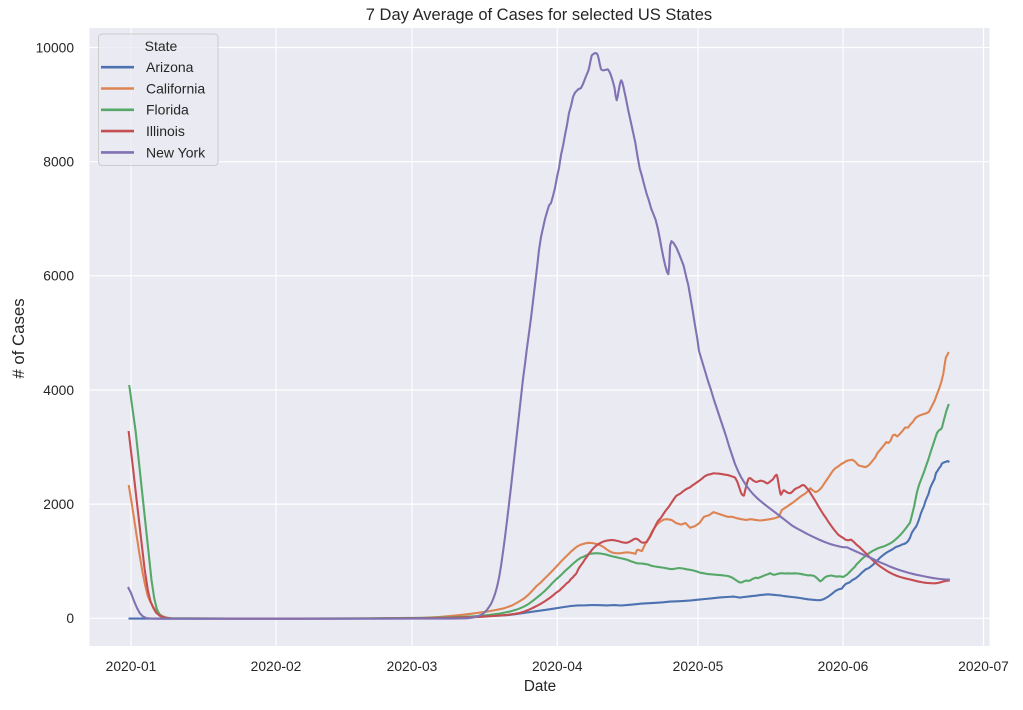 This screenshot has height=710, width=1023. What do you see at coordinates (58, 390) in the screenshot?
I see `svg-text: 4000` at bounding box center [58, 390].